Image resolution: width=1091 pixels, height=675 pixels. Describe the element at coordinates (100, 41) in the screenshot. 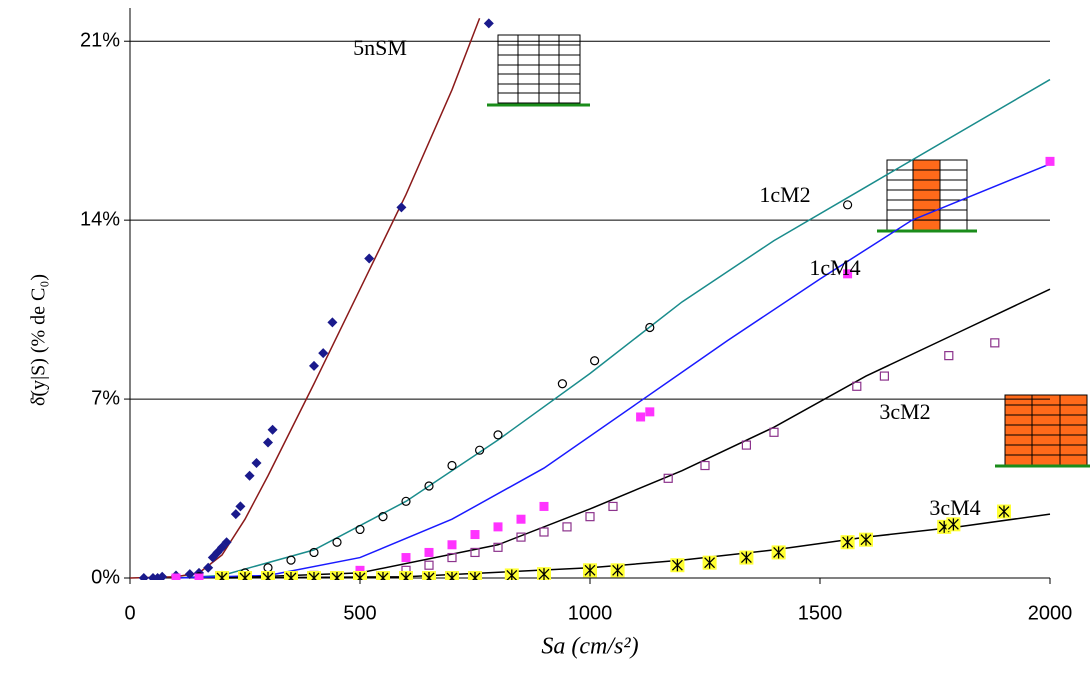

I see `y-tick-label: 21%` at that location.